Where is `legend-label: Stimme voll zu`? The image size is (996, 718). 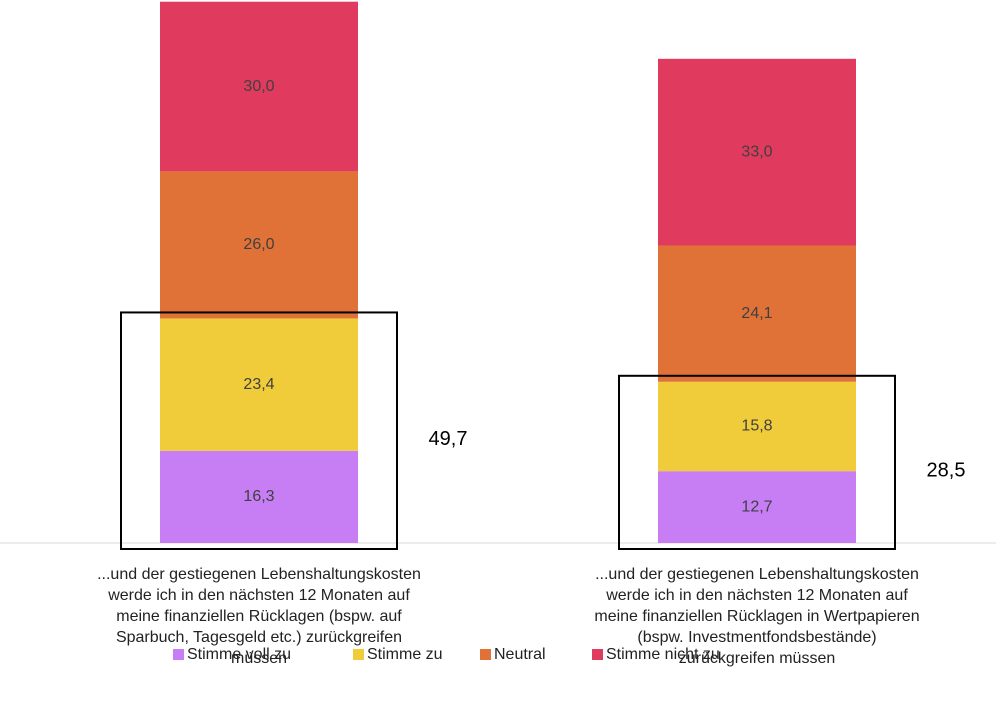
legend-label: Stimme voll zu is located at coordinates (239, 654).